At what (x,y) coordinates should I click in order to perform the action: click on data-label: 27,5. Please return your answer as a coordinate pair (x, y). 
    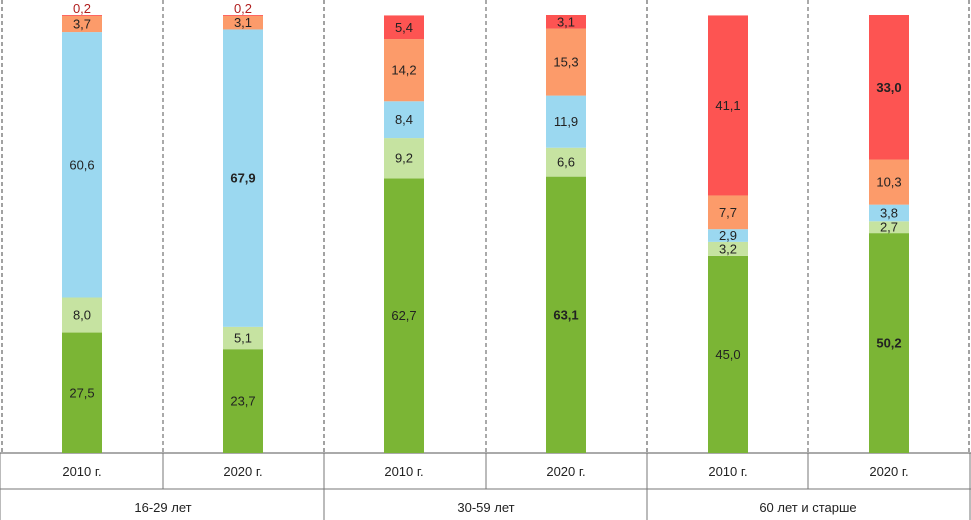
    Looking at the image, I should click on (81, 392).